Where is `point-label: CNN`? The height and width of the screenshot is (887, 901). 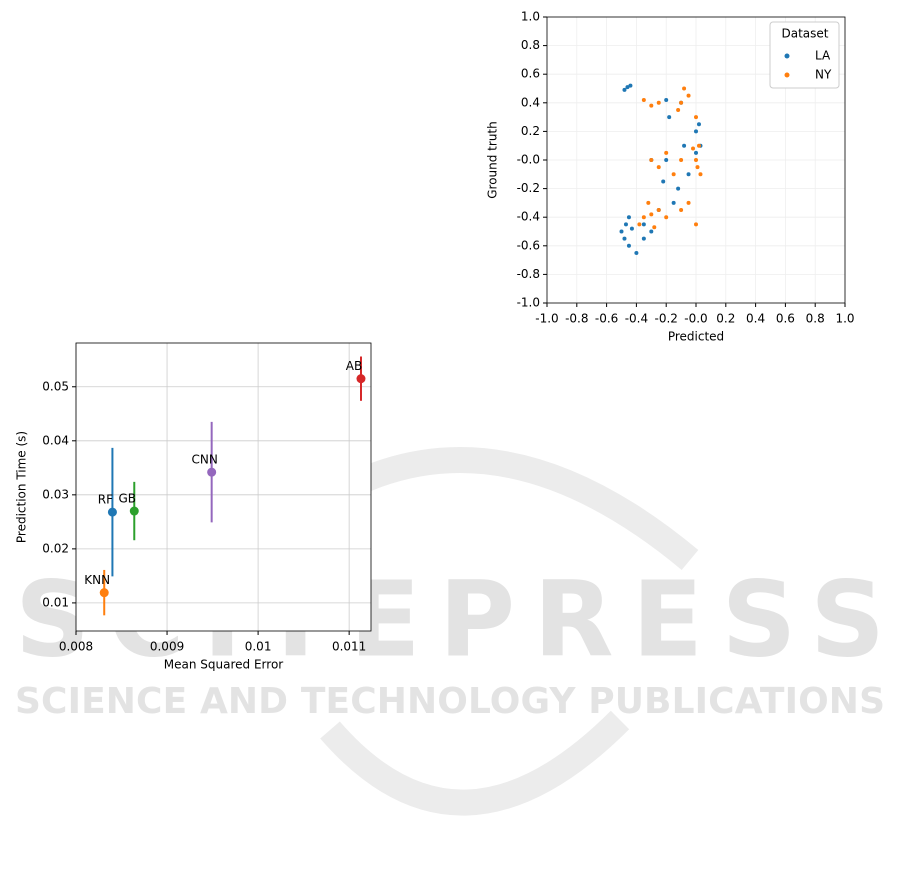 point-label: CNN is located at coordinates (204, 460).